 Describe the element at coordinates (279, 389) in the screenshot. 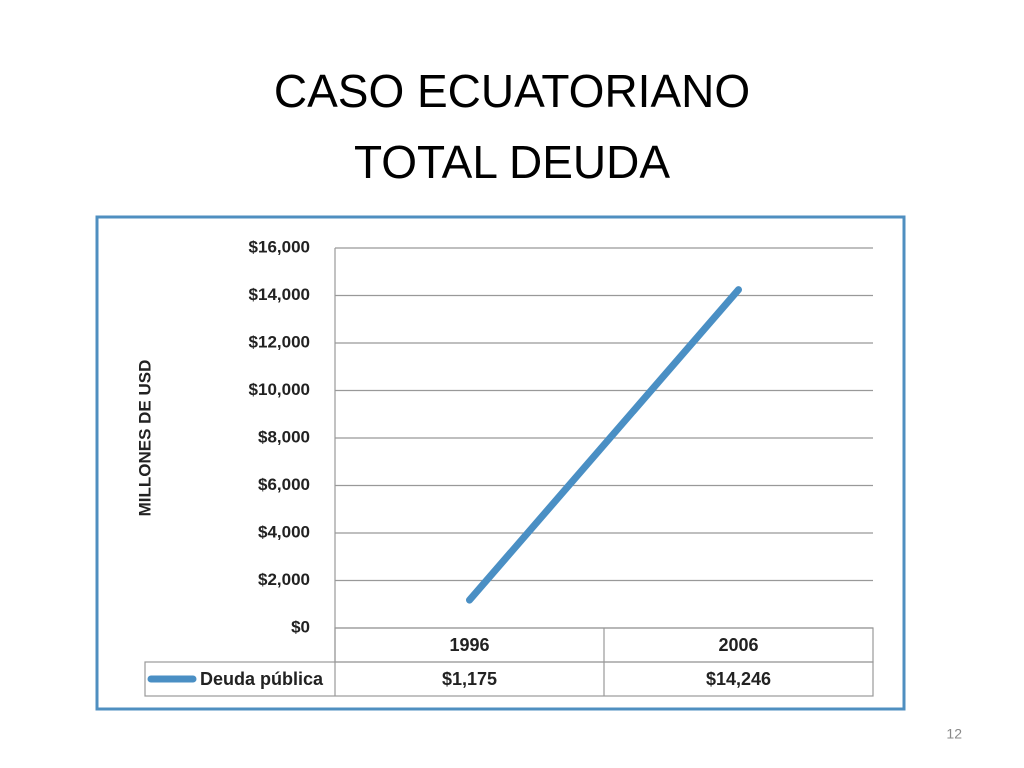

I see `y-tick-label: $10,000` at that location.